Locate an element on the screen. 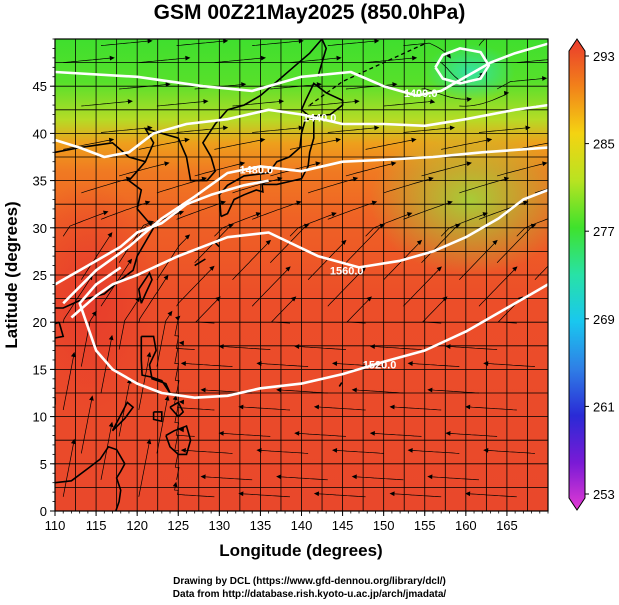  x-tick-label: 150 is located at coordinates (384, 525).